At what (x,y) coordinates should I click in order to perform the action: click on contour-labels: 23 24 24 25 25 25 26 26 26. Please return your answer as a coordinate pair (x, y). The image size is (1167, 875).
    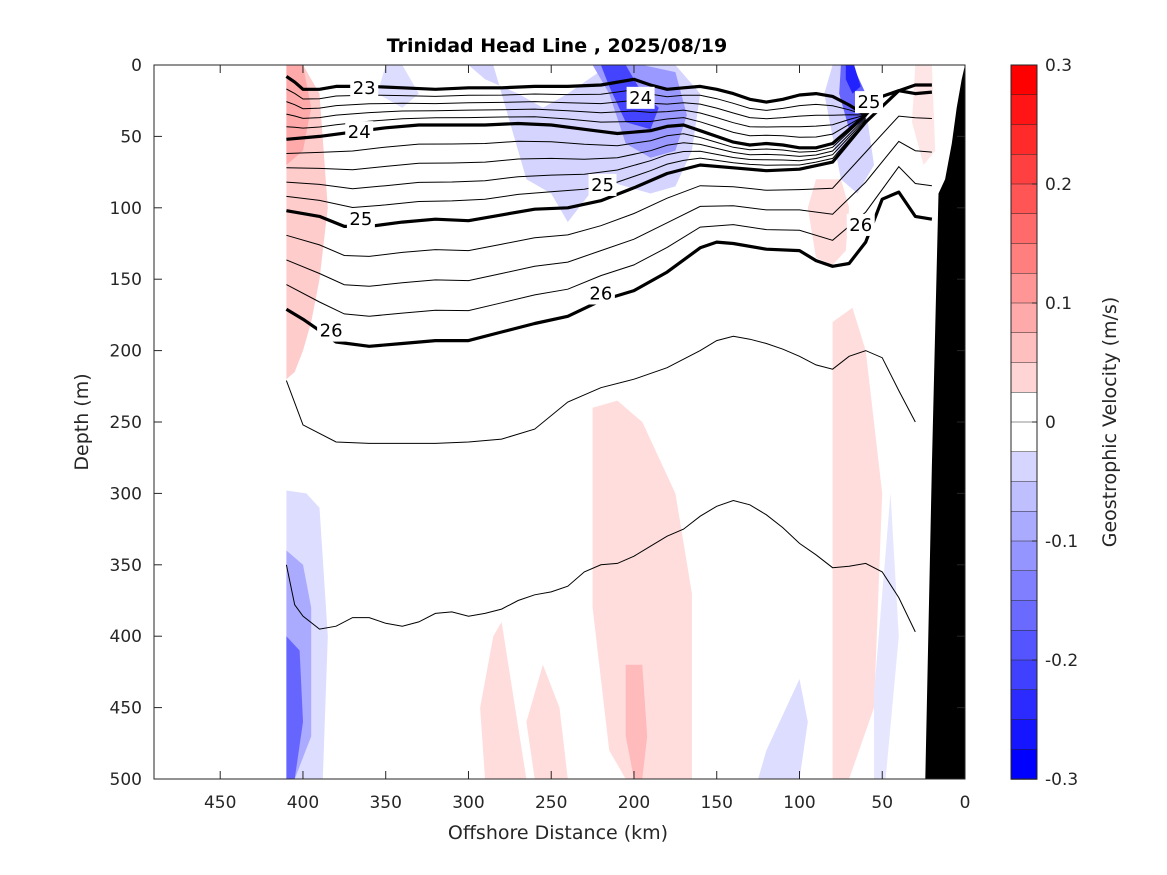
    Looking at the image, I should click on (600, 209).